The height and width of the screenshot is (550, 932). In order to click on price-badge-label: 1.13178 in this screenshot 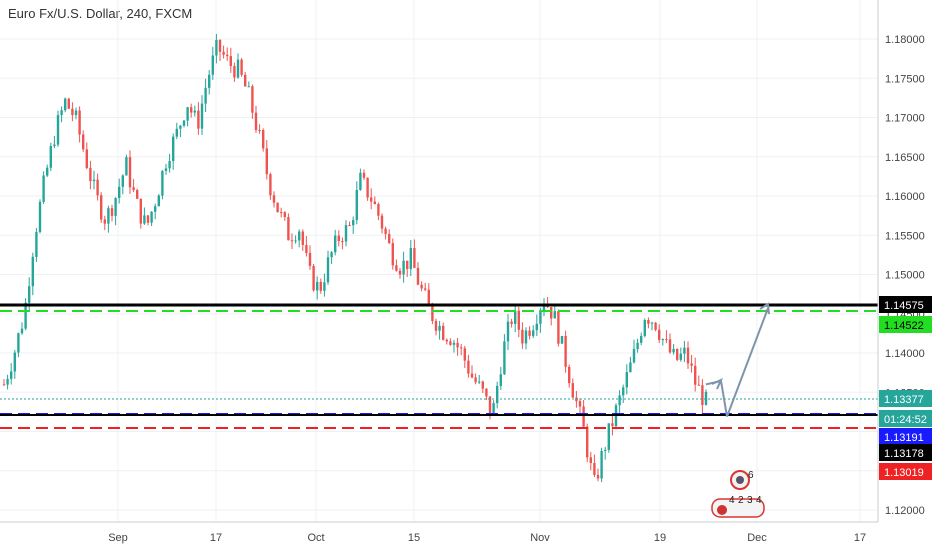, I will do `click(904, 454)`.